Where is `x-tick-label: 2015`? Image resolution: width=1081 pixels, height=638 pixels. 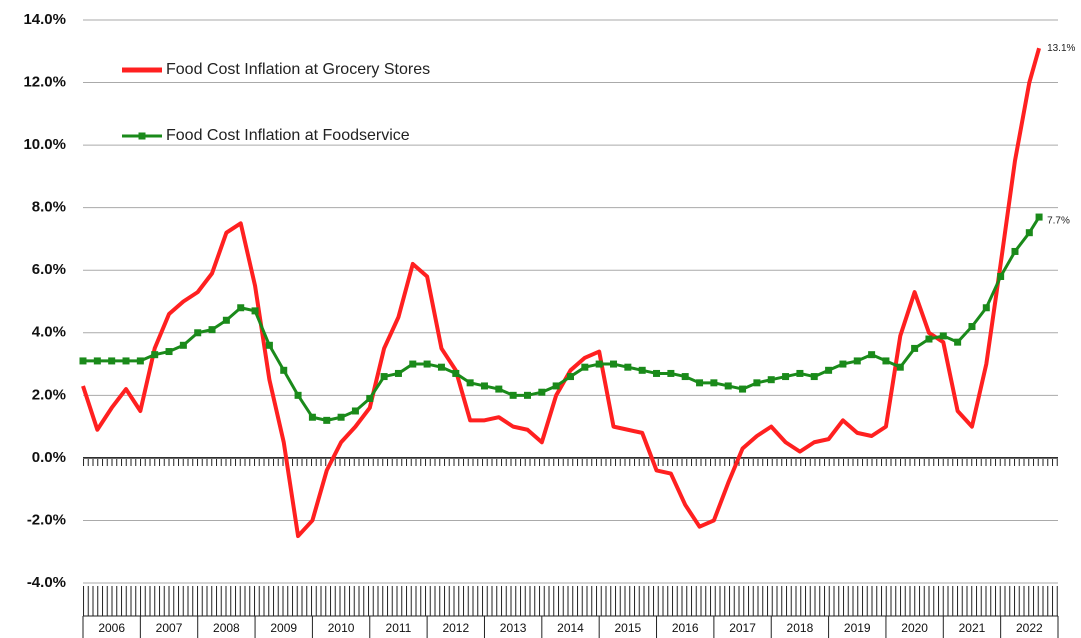 x-tick-label: 2015 is located at coordinates (628, 628).